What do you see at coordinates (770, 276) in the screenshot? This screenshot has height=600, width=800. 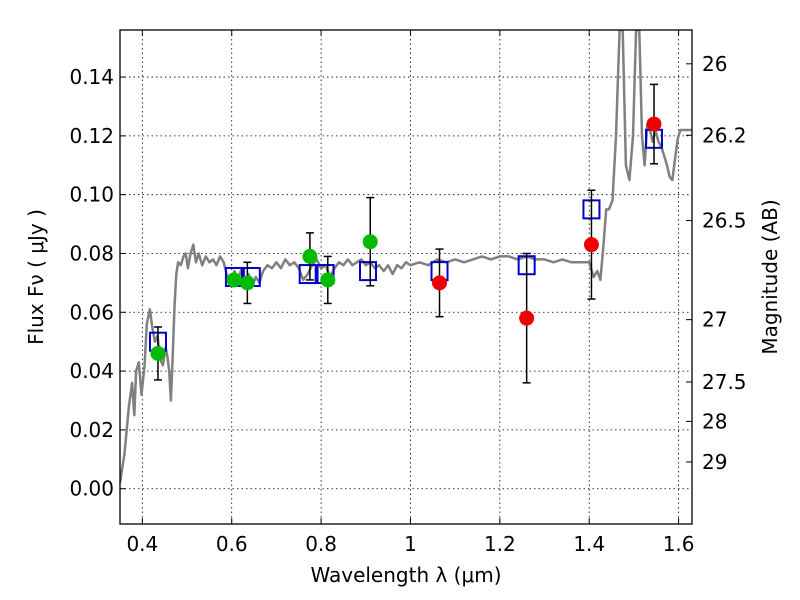 I see `right-axis-label: Magnitude (AB)` at bounding box center [770, 276].